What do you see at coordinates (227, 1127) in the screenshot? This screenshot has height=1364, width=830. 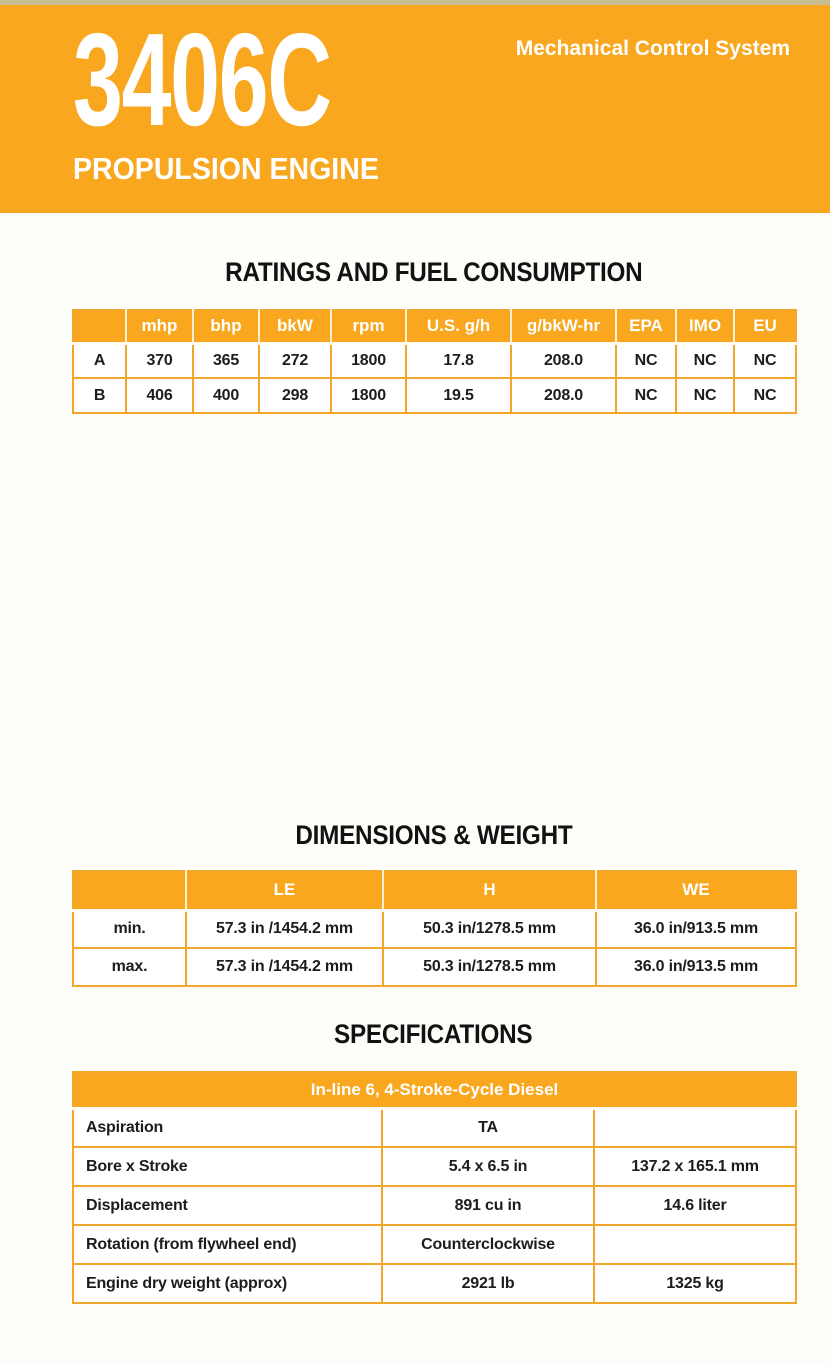 I see `row-label: Aspiration` at bounding box center [227, 1127].